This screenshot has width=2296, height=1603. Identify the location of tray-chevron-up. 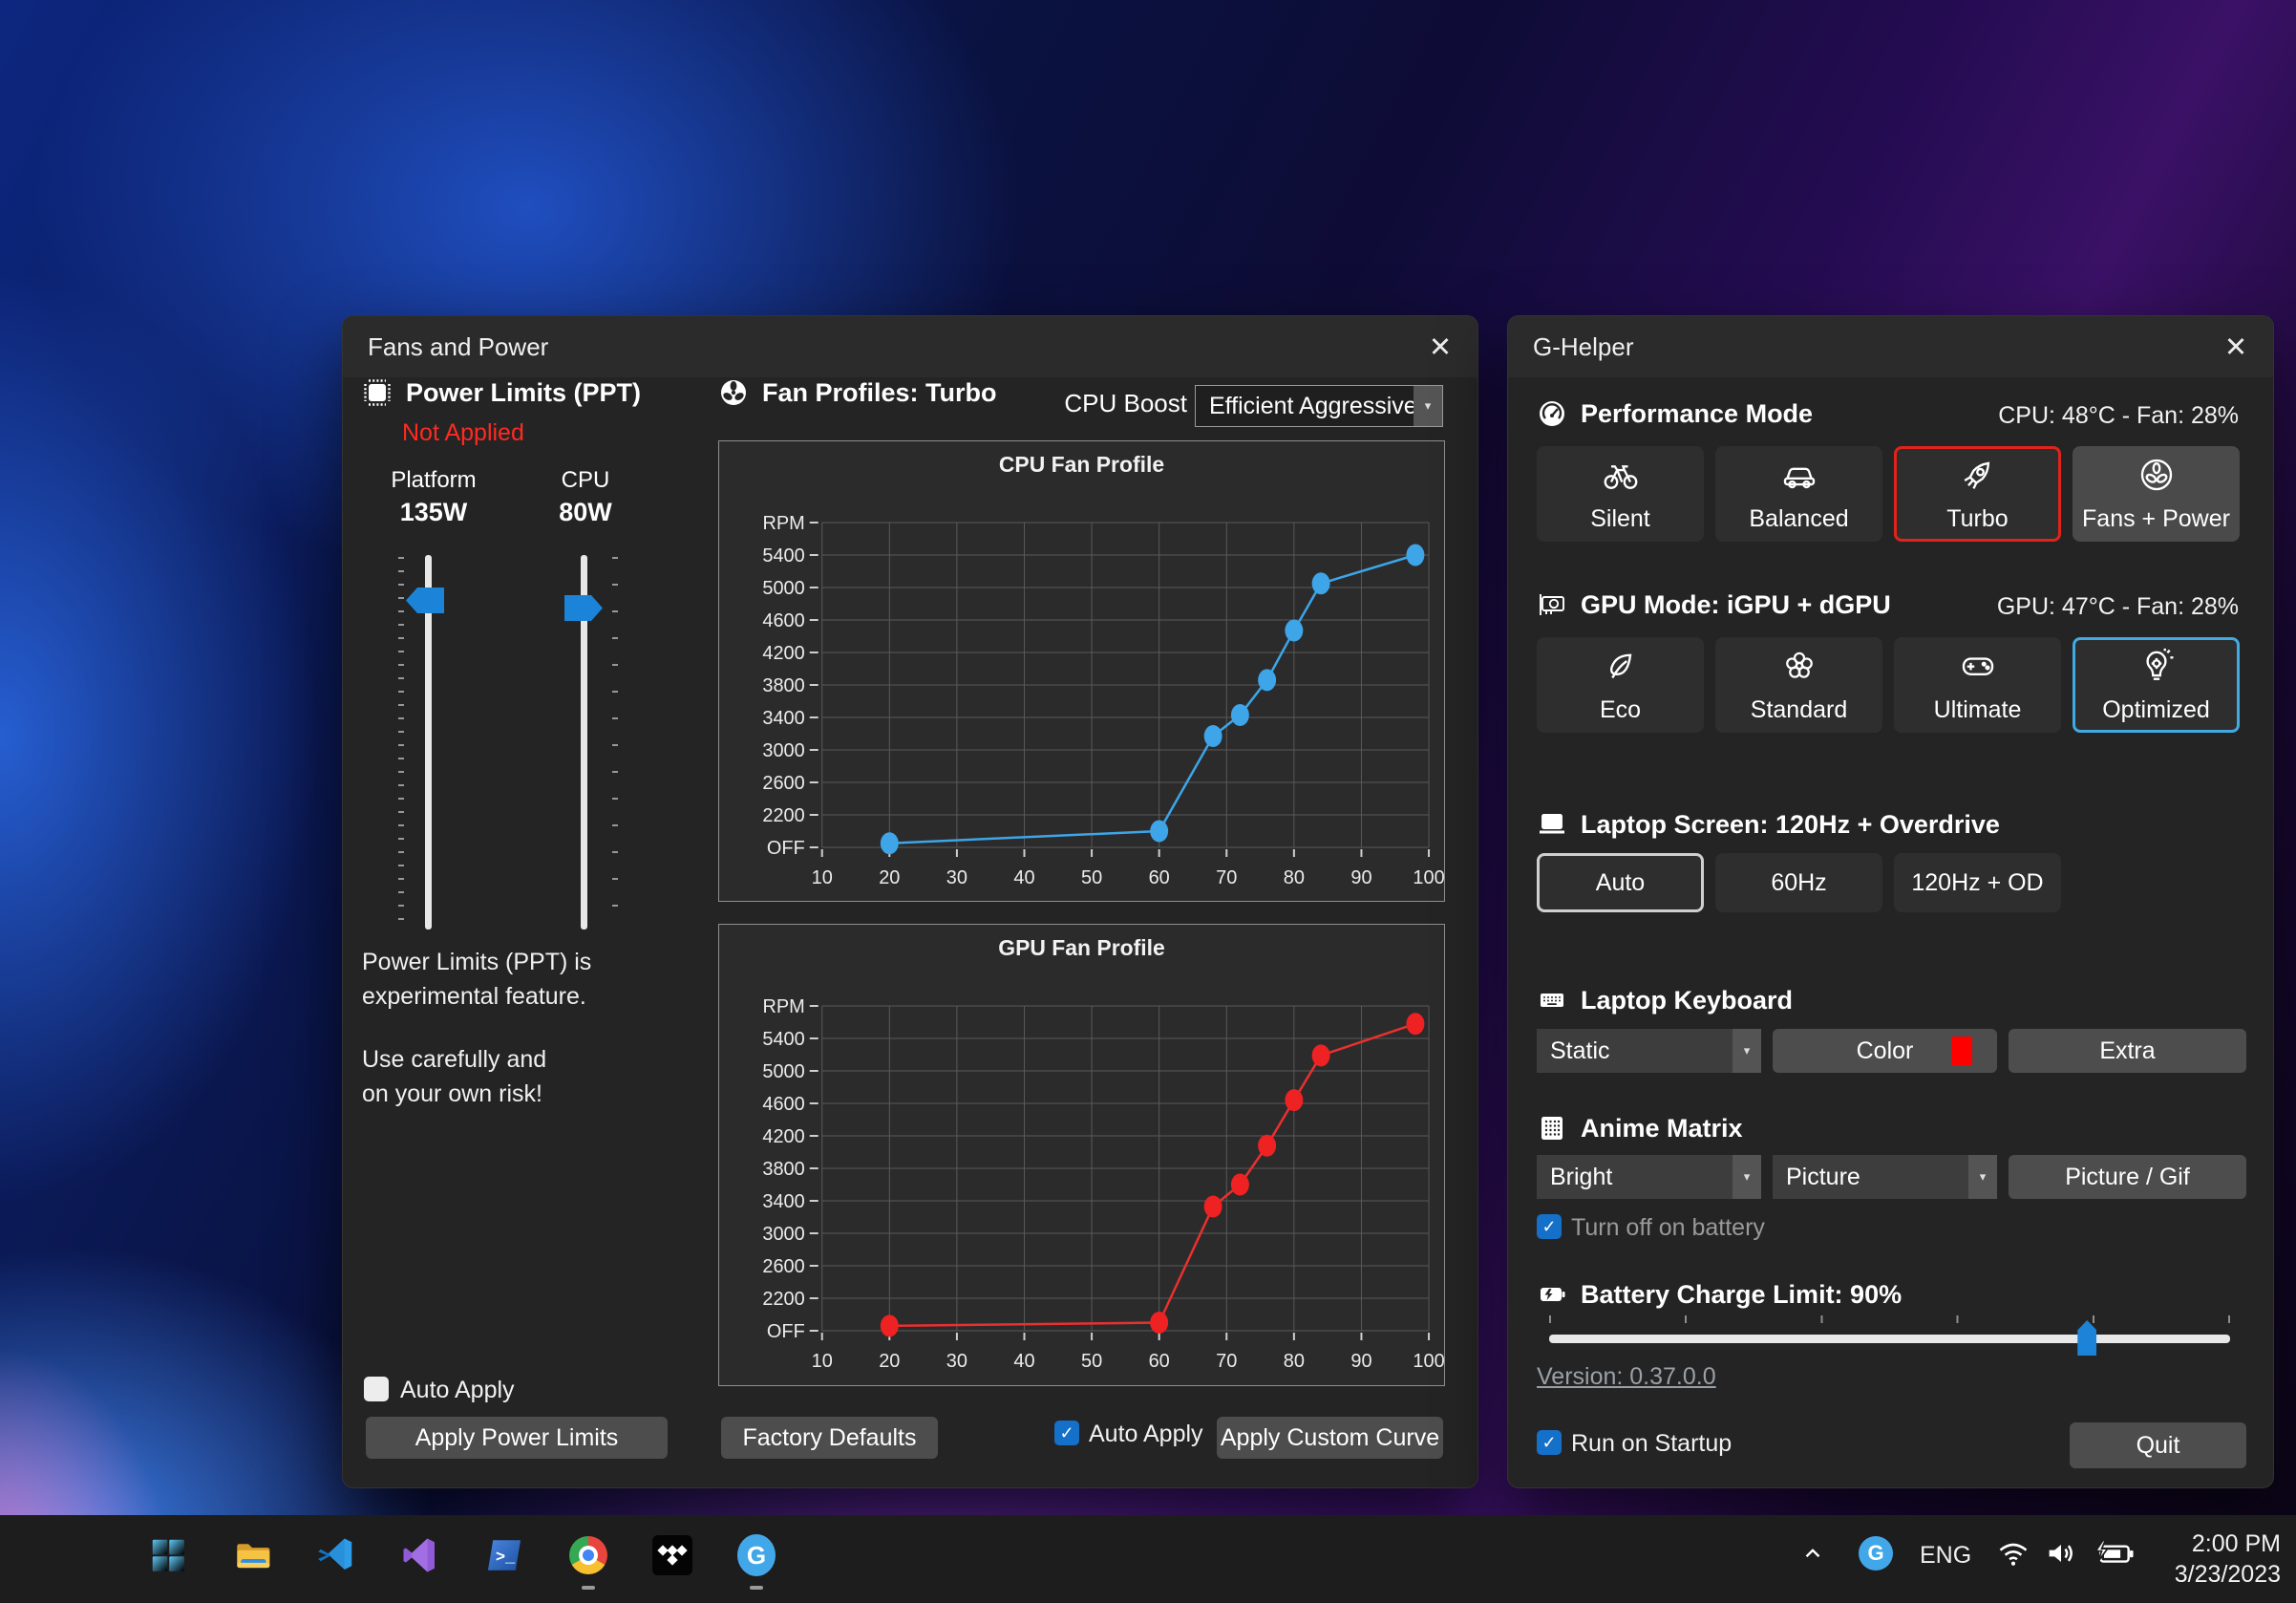
(1813, 1553).